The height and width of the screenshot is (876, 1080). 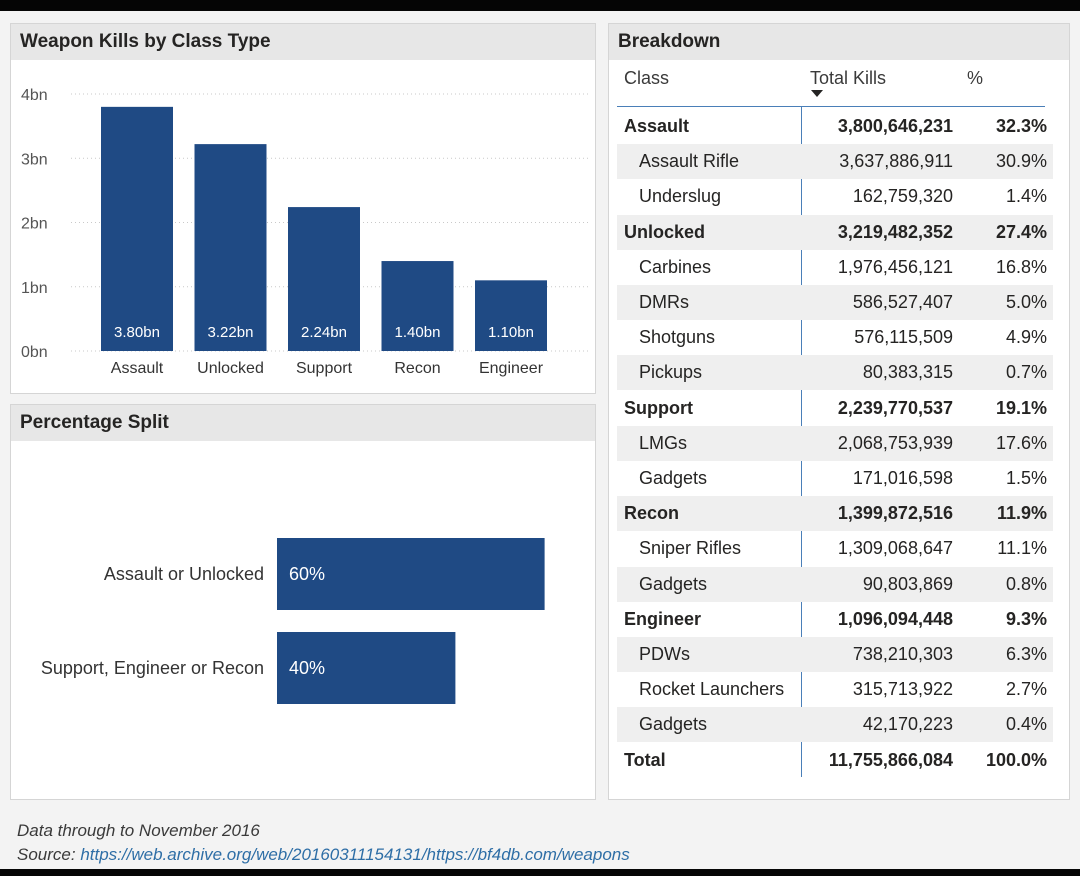 What do you see at coordinates (690, 548) in the screenshot?
I see `row-class: Sniper Rifles` at bounding box center [690, 548].